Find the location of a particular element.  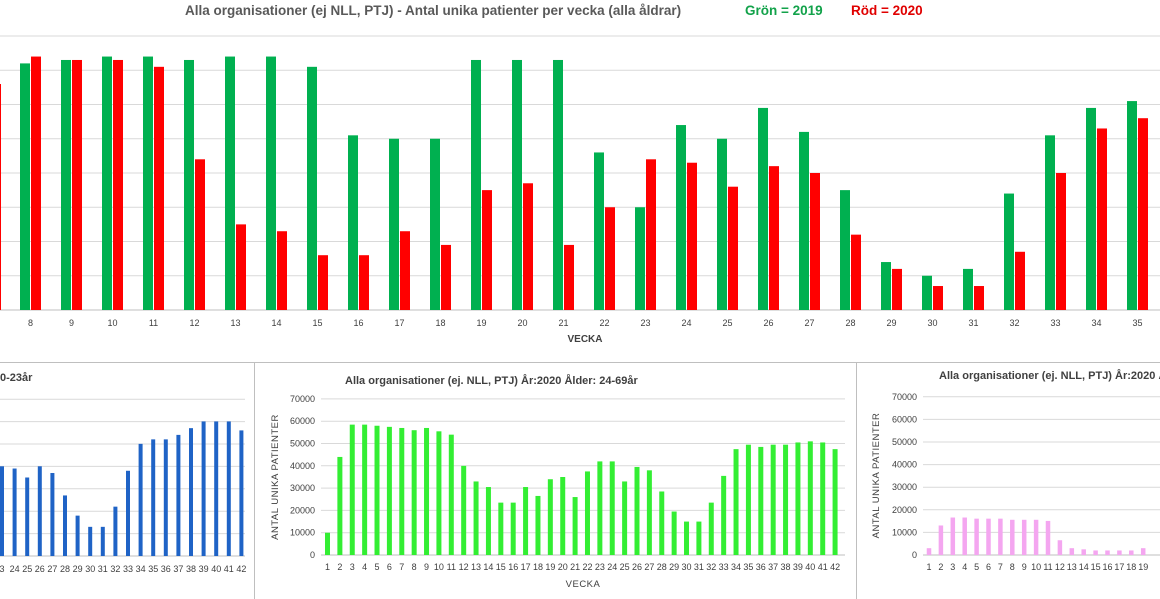

left-xtick-label: 29 is located at coordinates (78, 569).